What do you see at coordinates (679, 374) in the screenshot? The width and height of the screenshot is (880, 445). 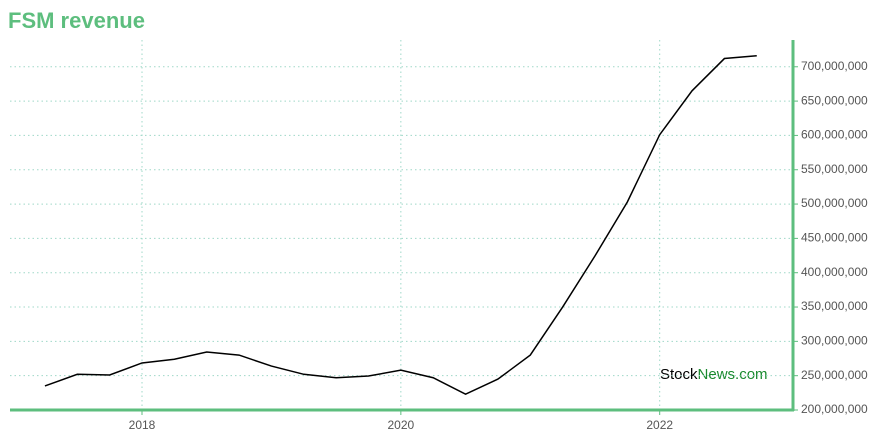 I see `watermark-part: Stock` at bounding box center [679, 374].